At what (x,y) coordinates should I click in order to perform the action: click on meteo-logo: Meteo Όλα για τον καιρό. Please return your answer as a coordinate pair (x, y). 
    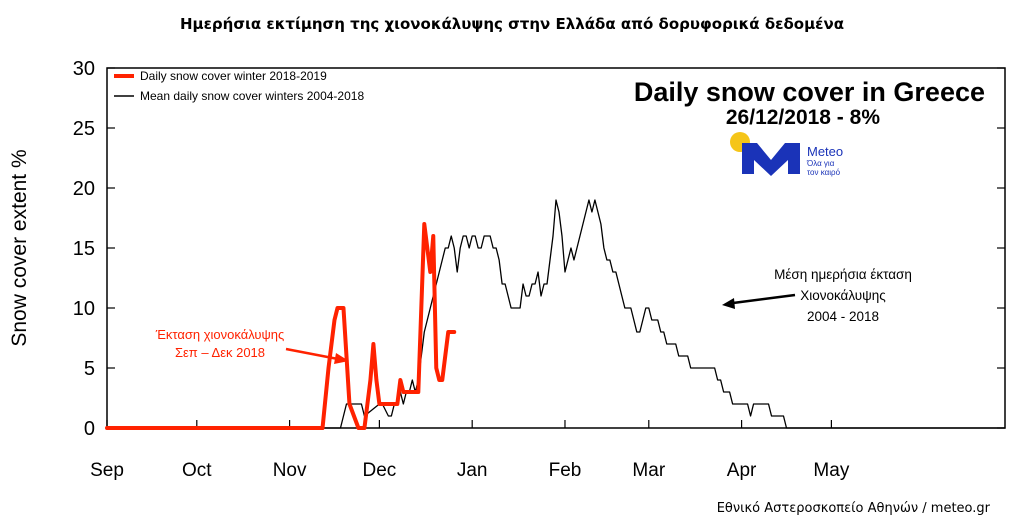
    Looking at the image, I should click on (786, 154).